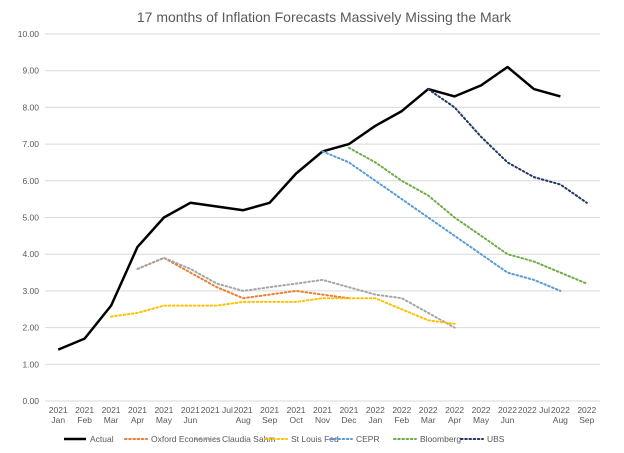  I want to click on series-line-oxford-economics, so click(243, 278).